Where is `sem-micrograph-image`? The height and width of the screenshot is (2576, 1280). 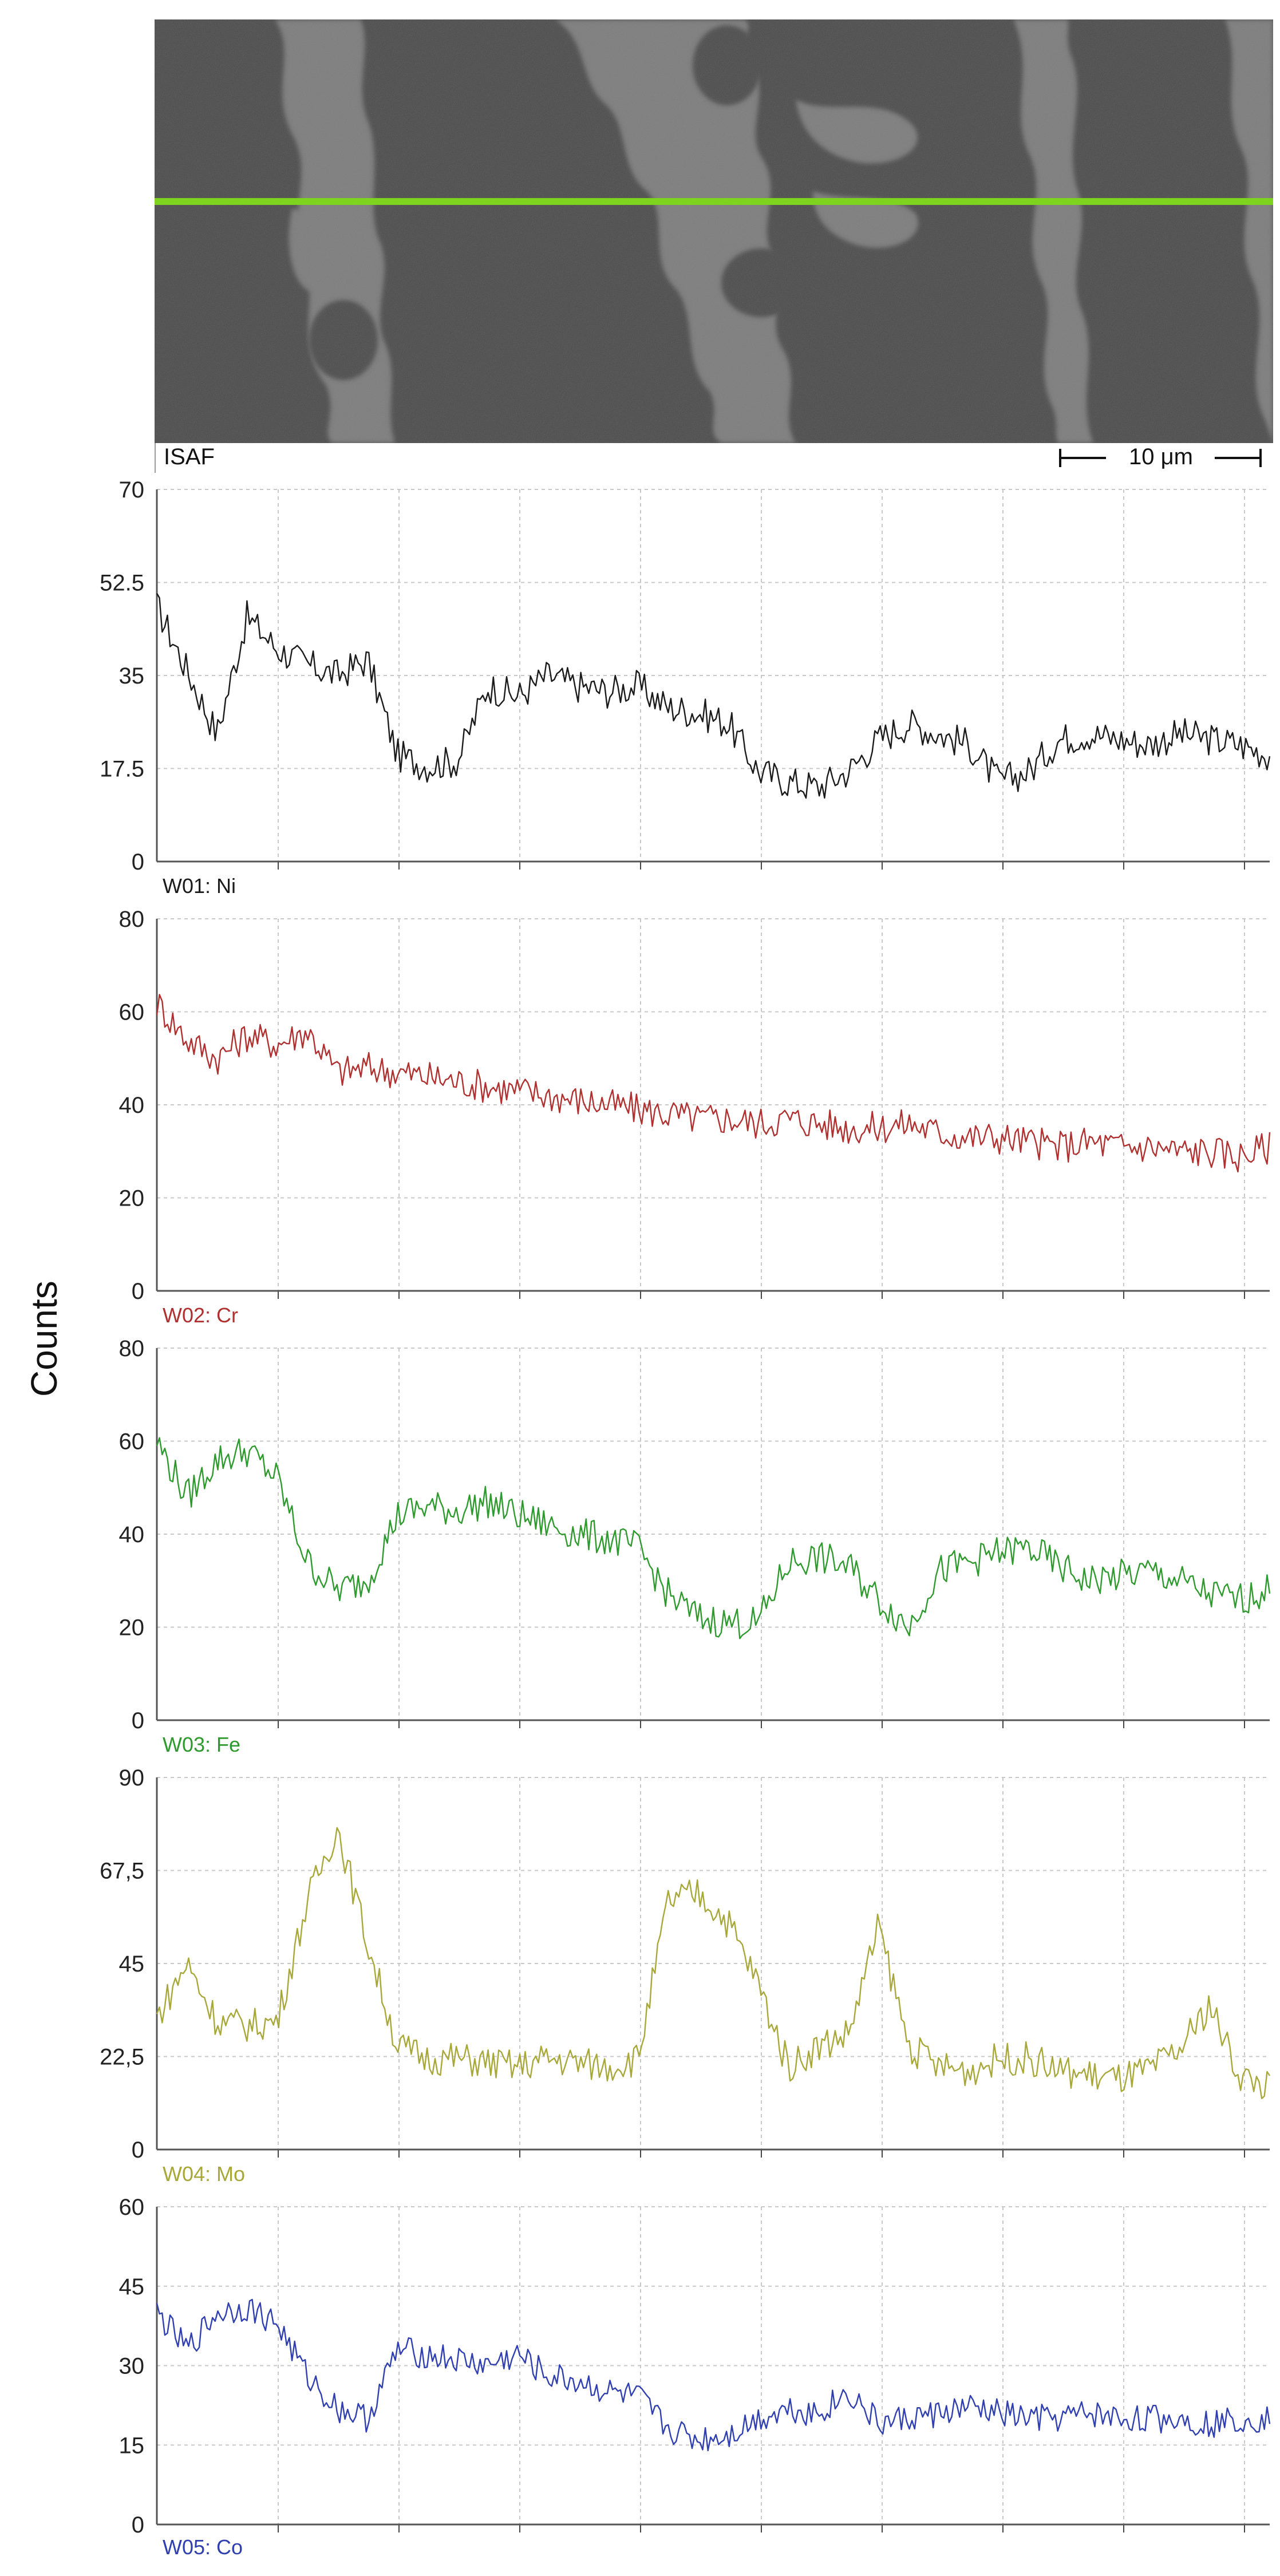 sem-micrograph-image is located at coordinates (714, 231).